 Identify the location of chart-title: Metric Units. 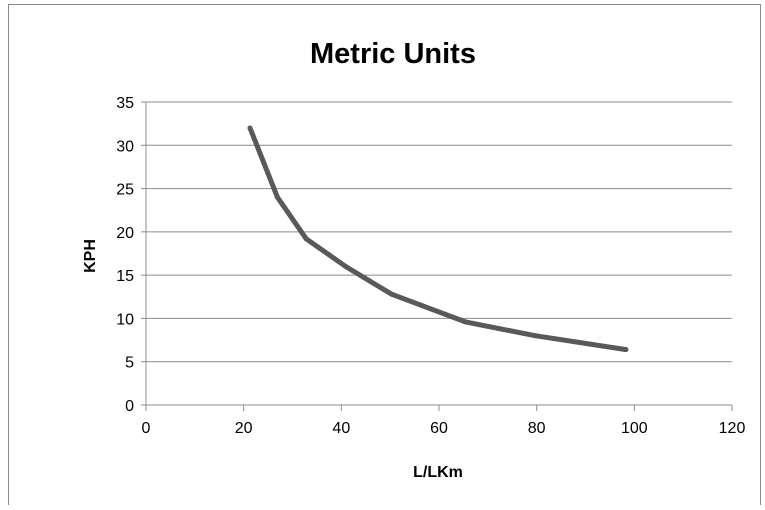
(393, 54).